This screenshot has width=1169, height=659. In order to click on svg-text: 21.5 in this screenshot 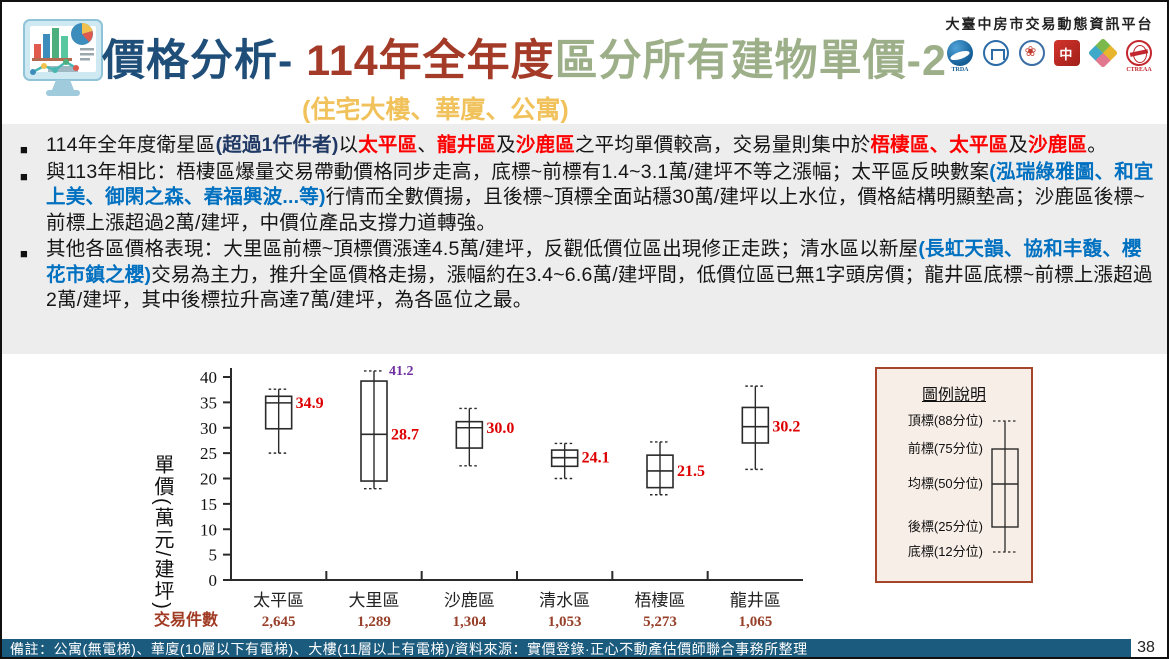, I will do `click(691, 471)`.